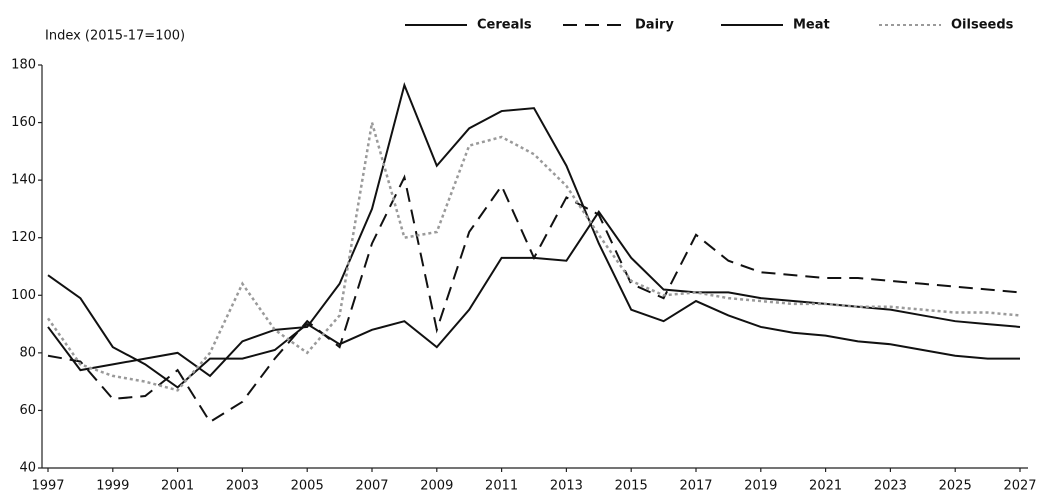 The image size is (1038, 495). I want to click on y-tick-label: 140, so click(23, 180).